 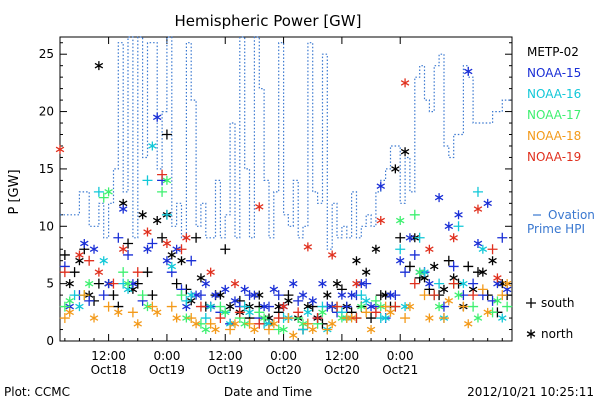 I want to click on legend-ovation-label-1: Ovation, so click(x=571, y=215).